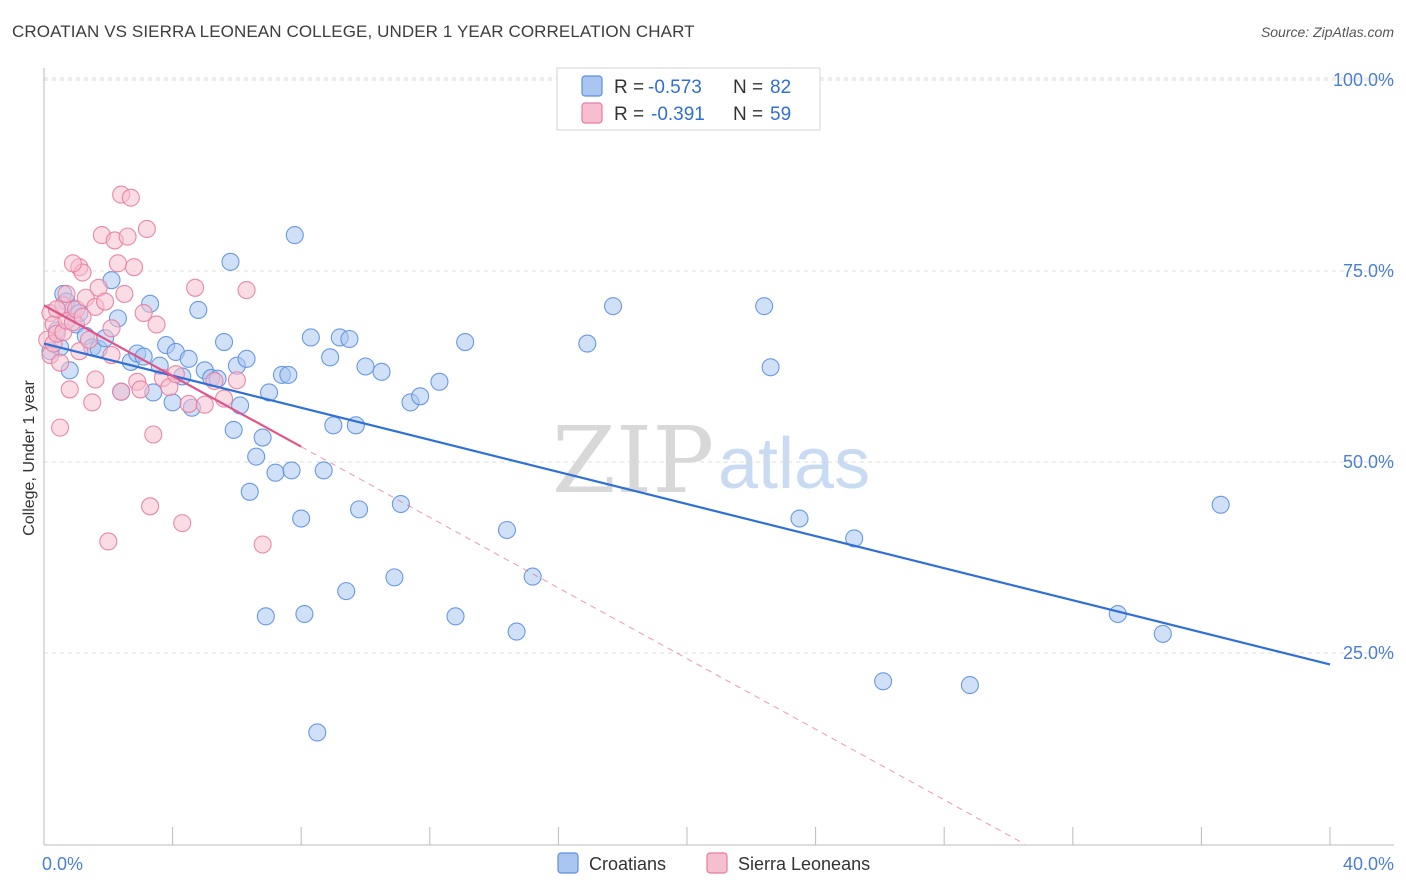 The image size is (1406, 892). Describe the element at coordinates (29, 458) in the screenshot. I see `y-axis-label: College, Under 1 year` at that location.